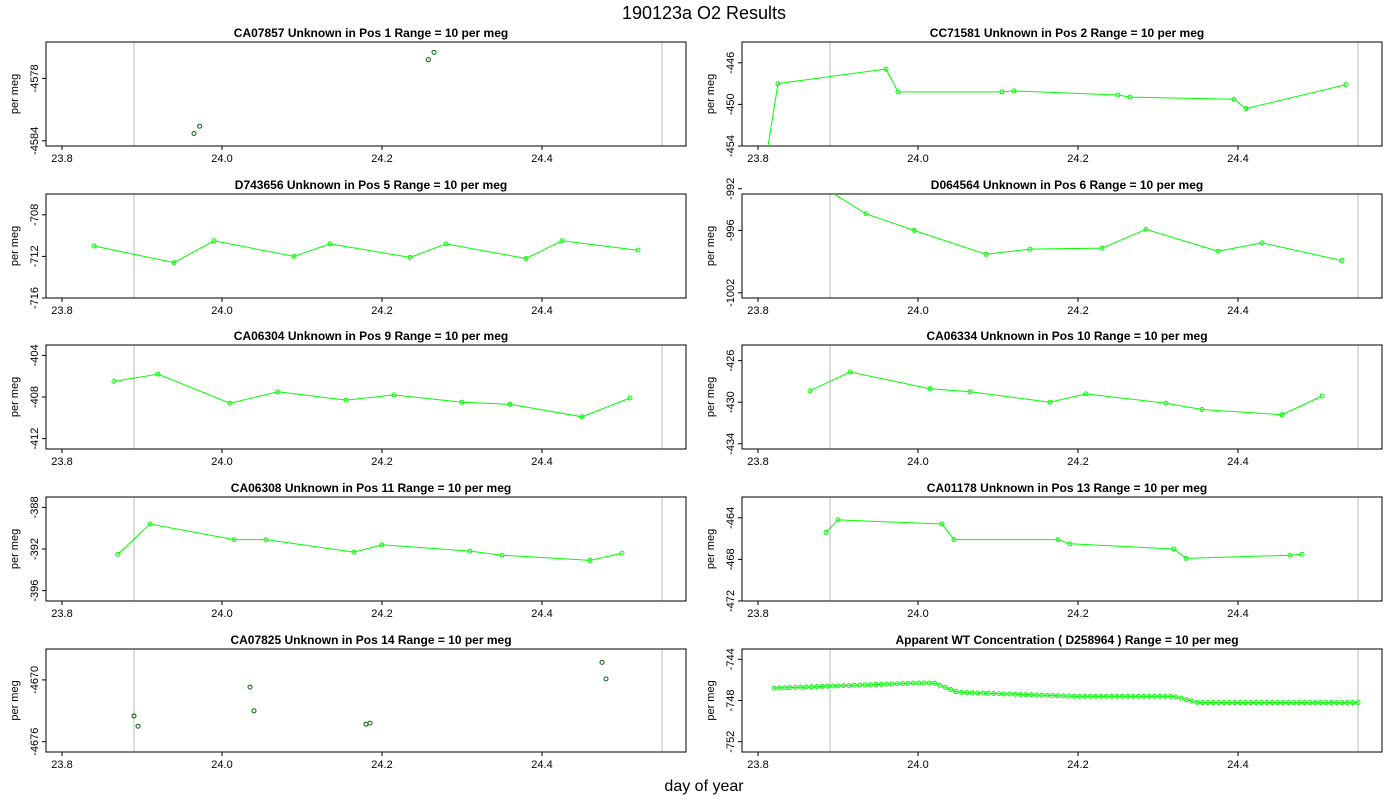 The width and height of the screenshot is (1400, 800). What do you see at coordinates (35, 298) in the screenshot?
I see `y-tick-label: -716` at bounding box center [35, 298].